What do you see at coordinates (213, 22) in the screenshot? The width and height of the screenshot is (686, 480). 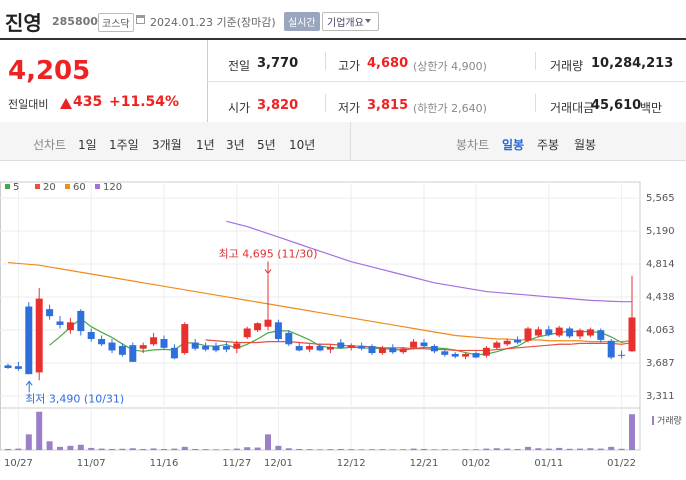 I see `date: 2024.01.23 기준(장마감)` at bounding box center [213, 22].